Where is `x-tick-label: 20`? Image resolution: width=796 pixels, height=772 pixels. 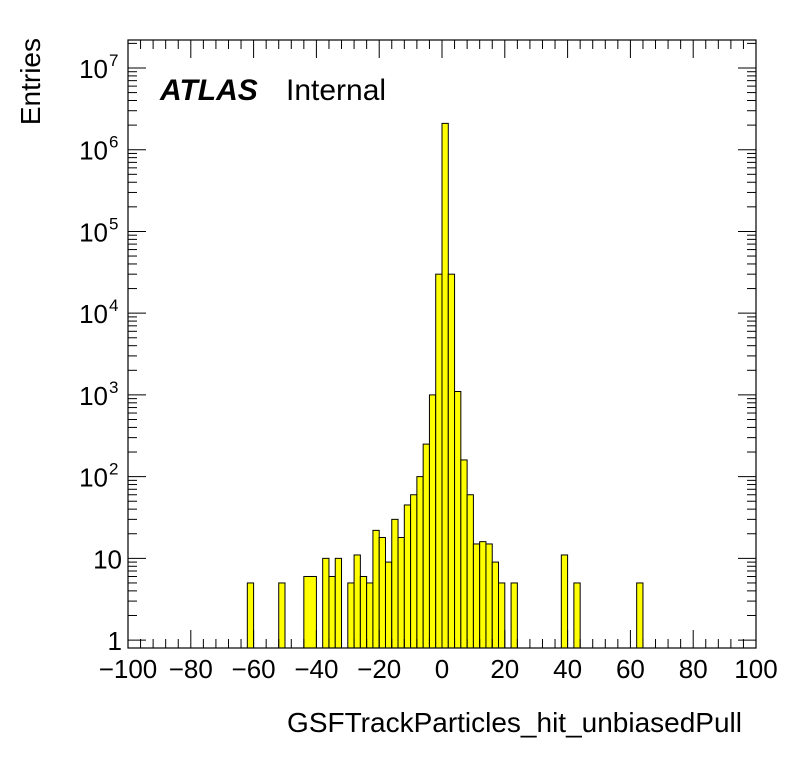 x-tick-label: 20 is located at coordinates (504, 669).